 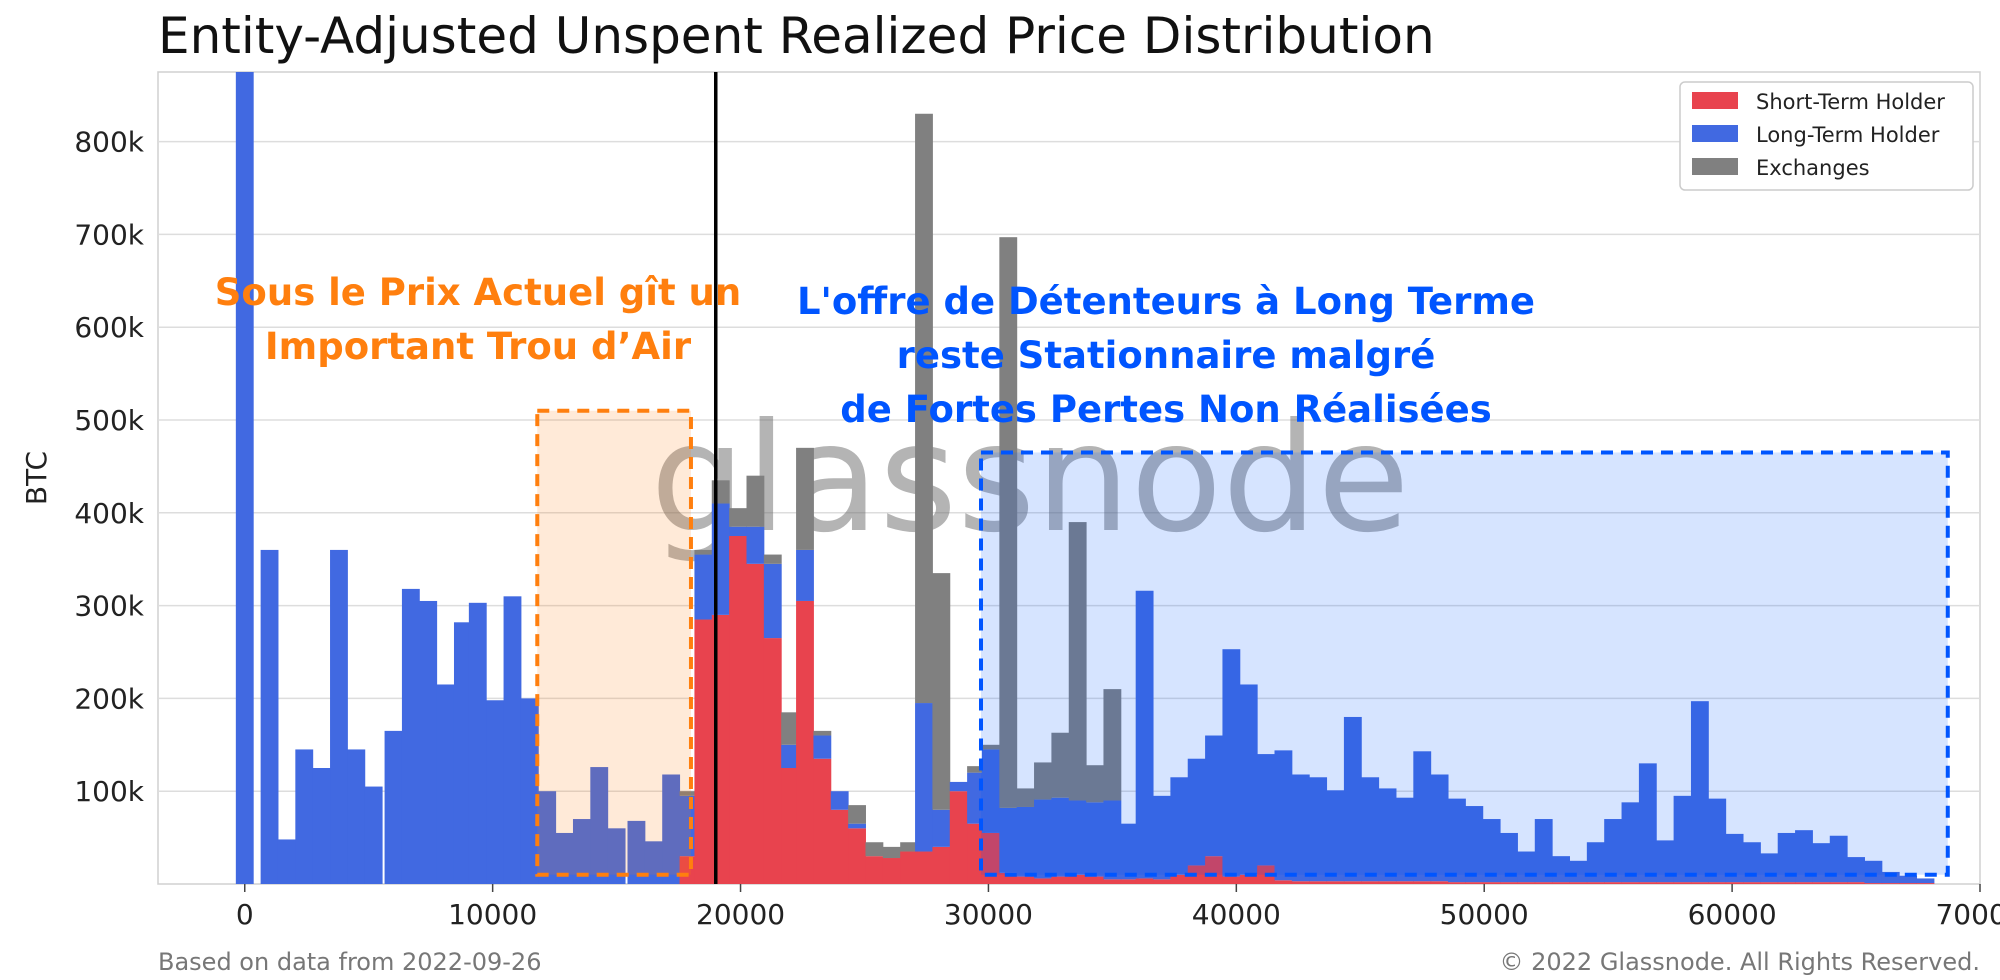 I want to click on y-tick-label: 400k, so click(x=109, y=513).